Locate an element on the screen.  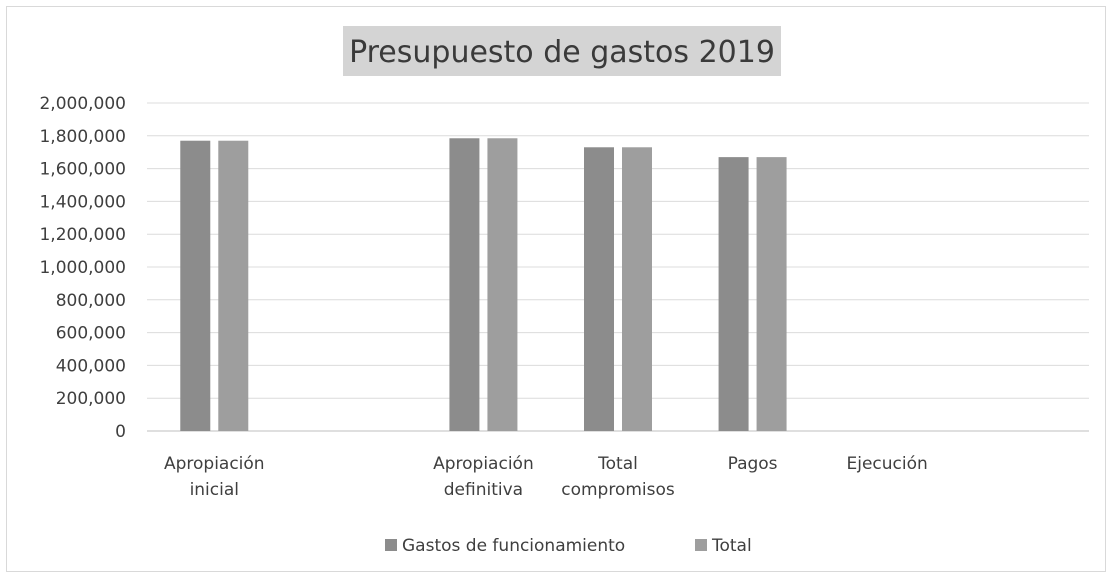
y-tick-label: 600,000 is located at coordinates (91, 334).